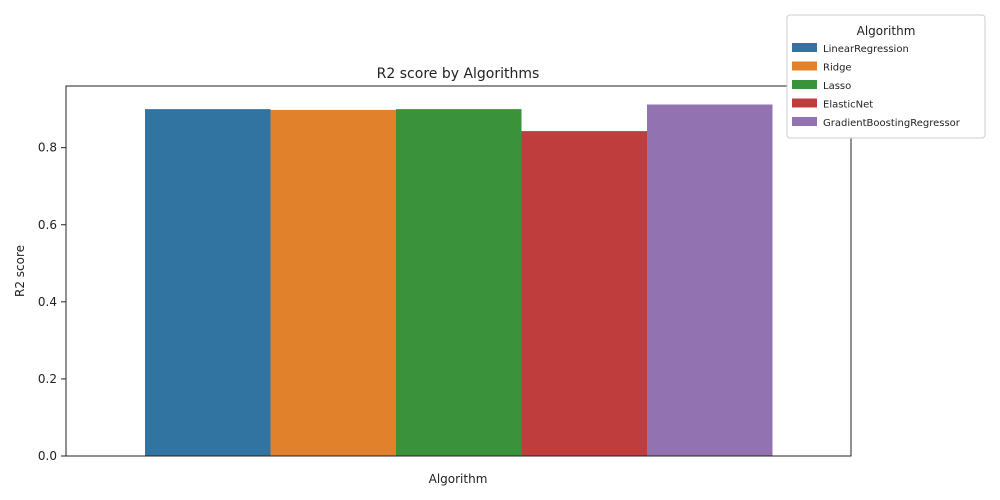  I want to click on legend-title: Algorithm, so click(886, 31).